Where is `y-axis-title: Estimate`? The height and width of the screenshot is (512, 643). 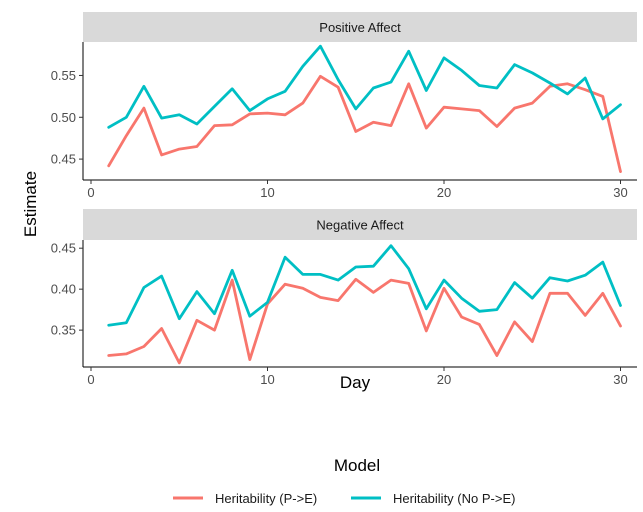 y-axis-title: Estimate is located at coordinates (30, 204).